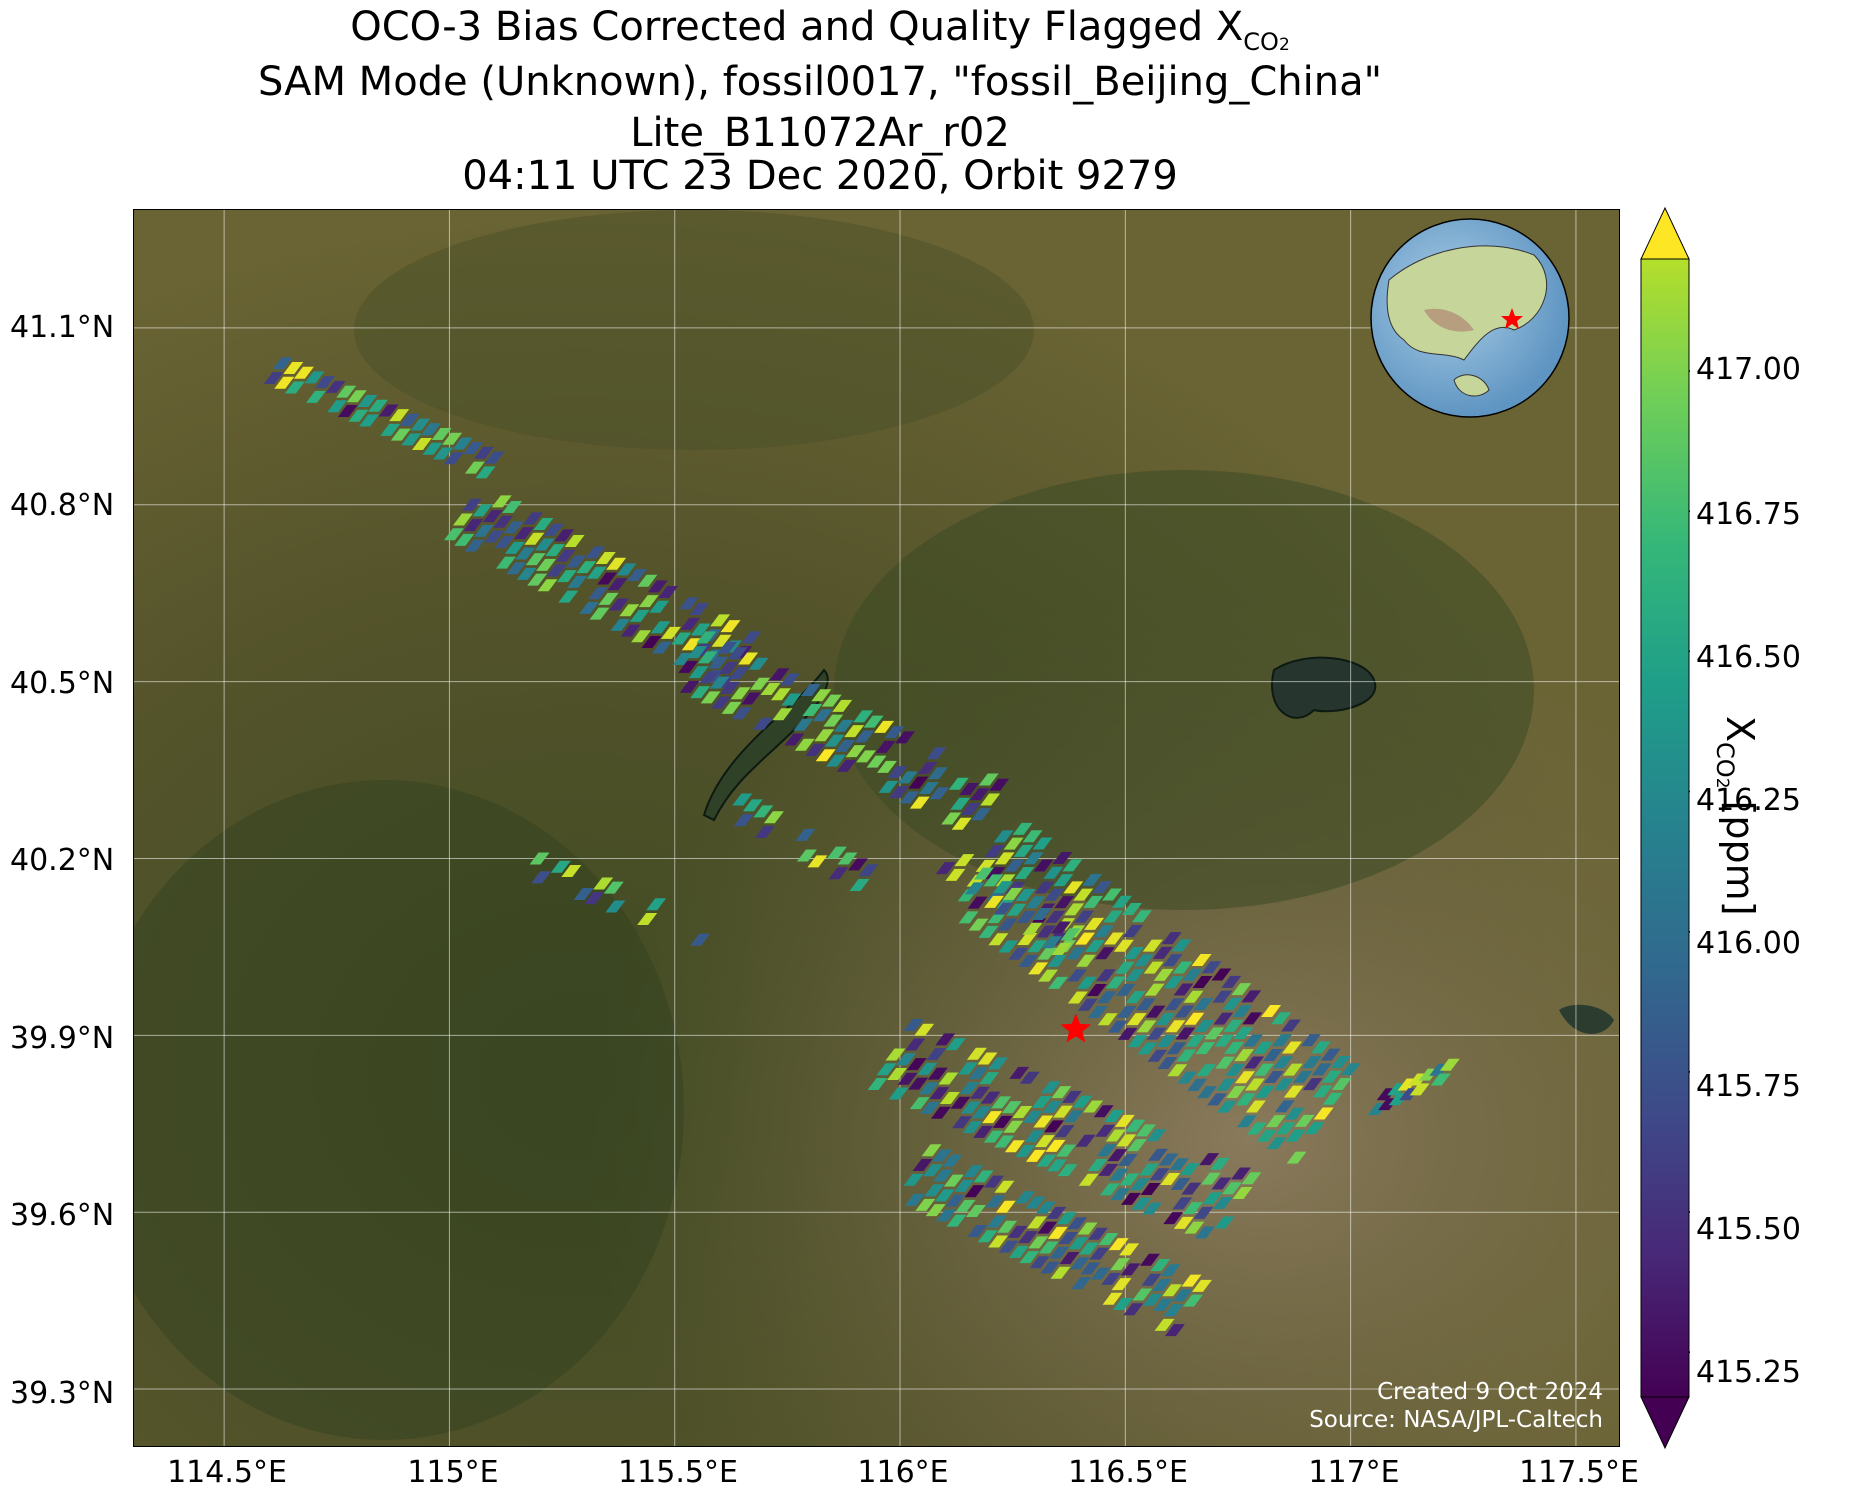 This screenshot has width=1858, height=1496. I want to click on red-star-icon, so click(1512, 318).